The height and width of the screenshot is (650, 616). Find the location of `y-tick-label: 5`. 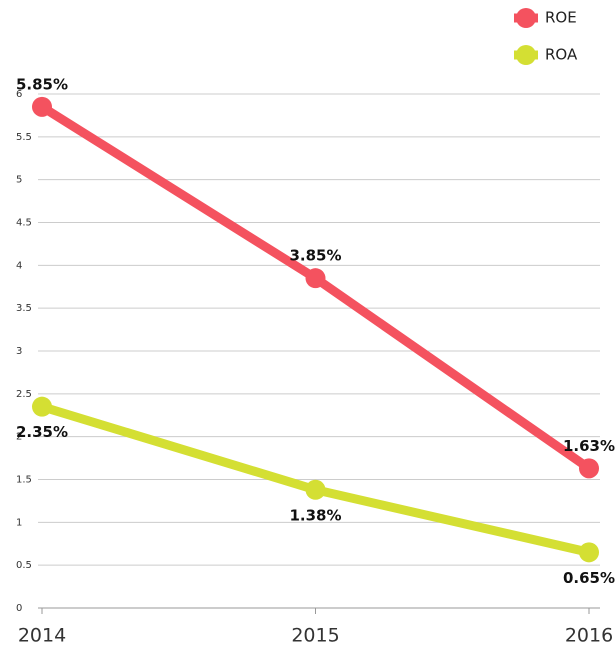

y-tick-label: 5 is located at coordinates (19, 180).